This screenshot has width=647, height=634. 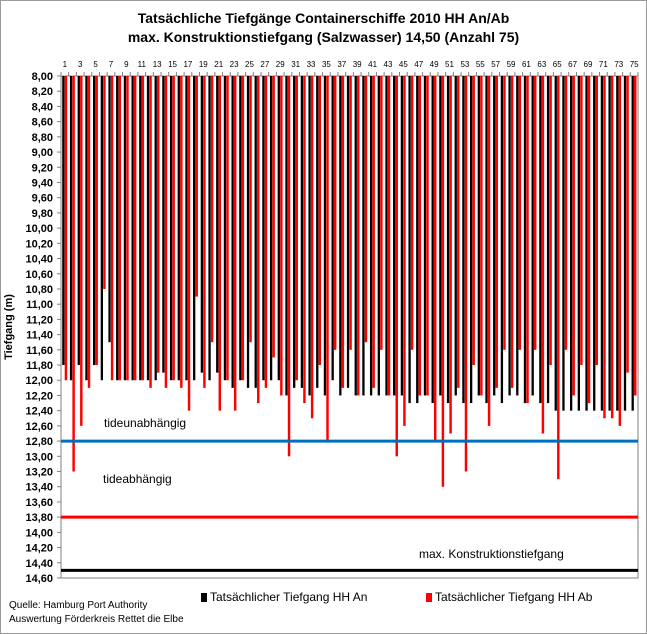 I want to click on x-tick-label: 43, so click(x=388, y=64).